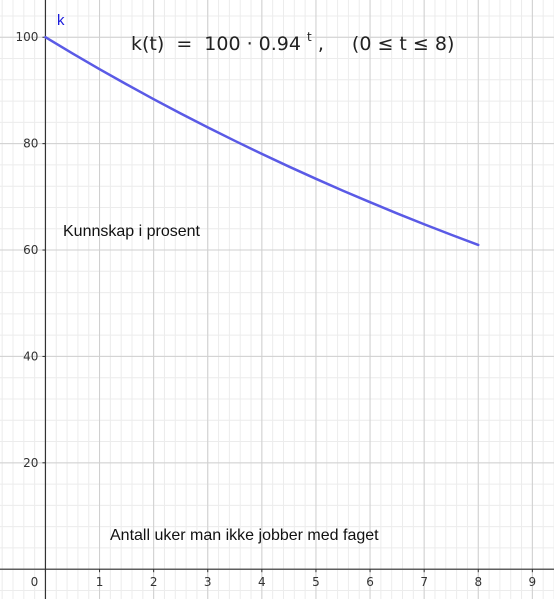 The height and width of the screenshot is (599, 554). I want to click on x-tick-label: 4, so click(262, 582).